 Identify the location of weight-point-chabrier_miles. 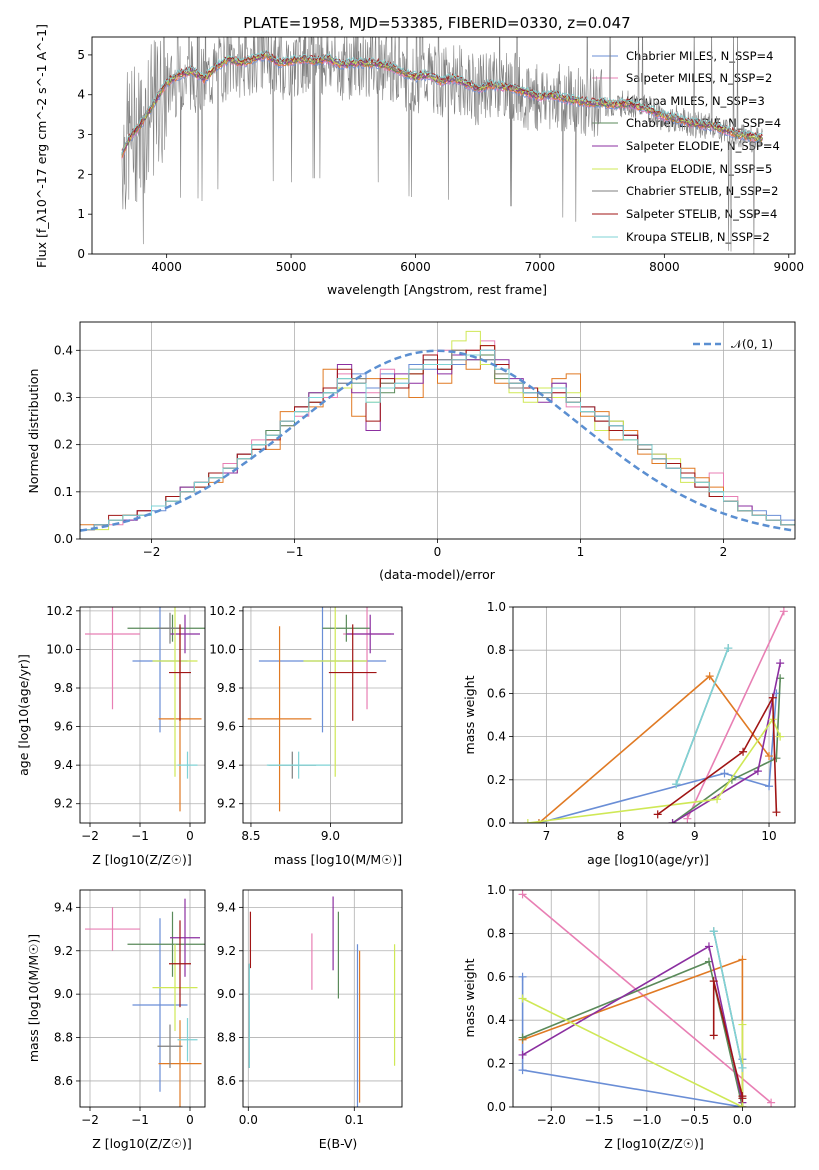
(522, 1070).